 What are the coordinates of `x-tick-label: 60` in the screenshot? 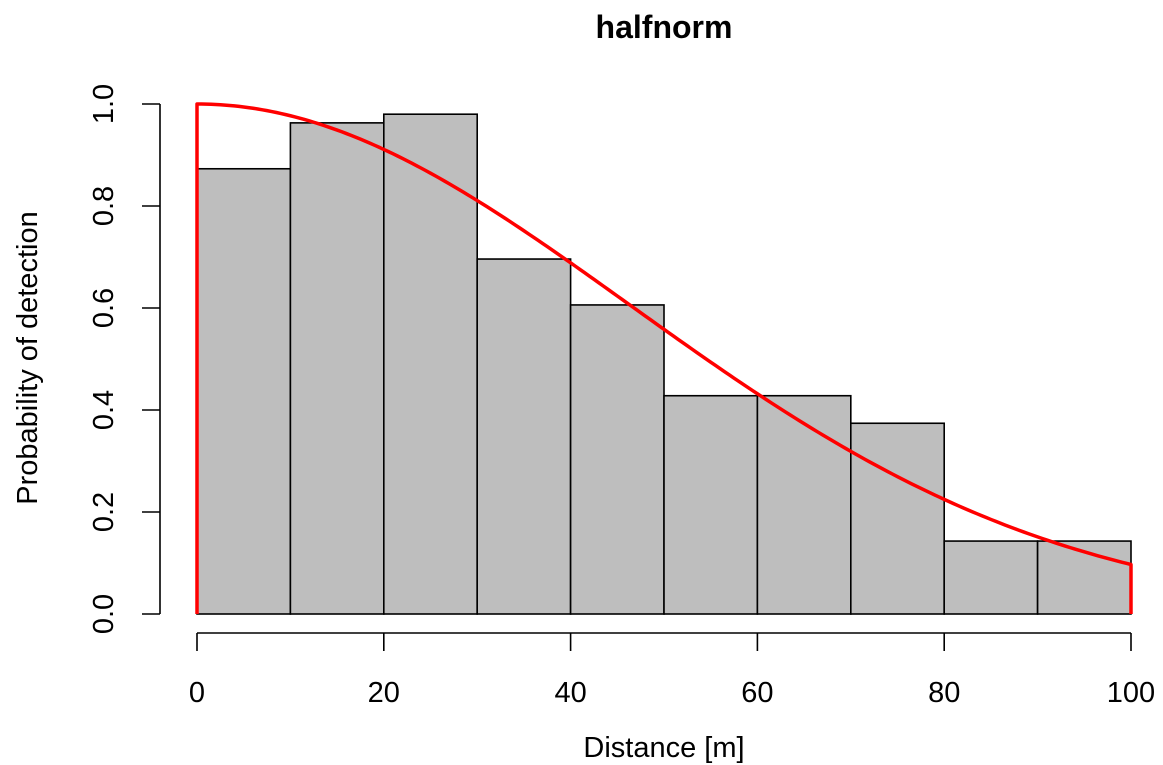 It's located at (757, 693).